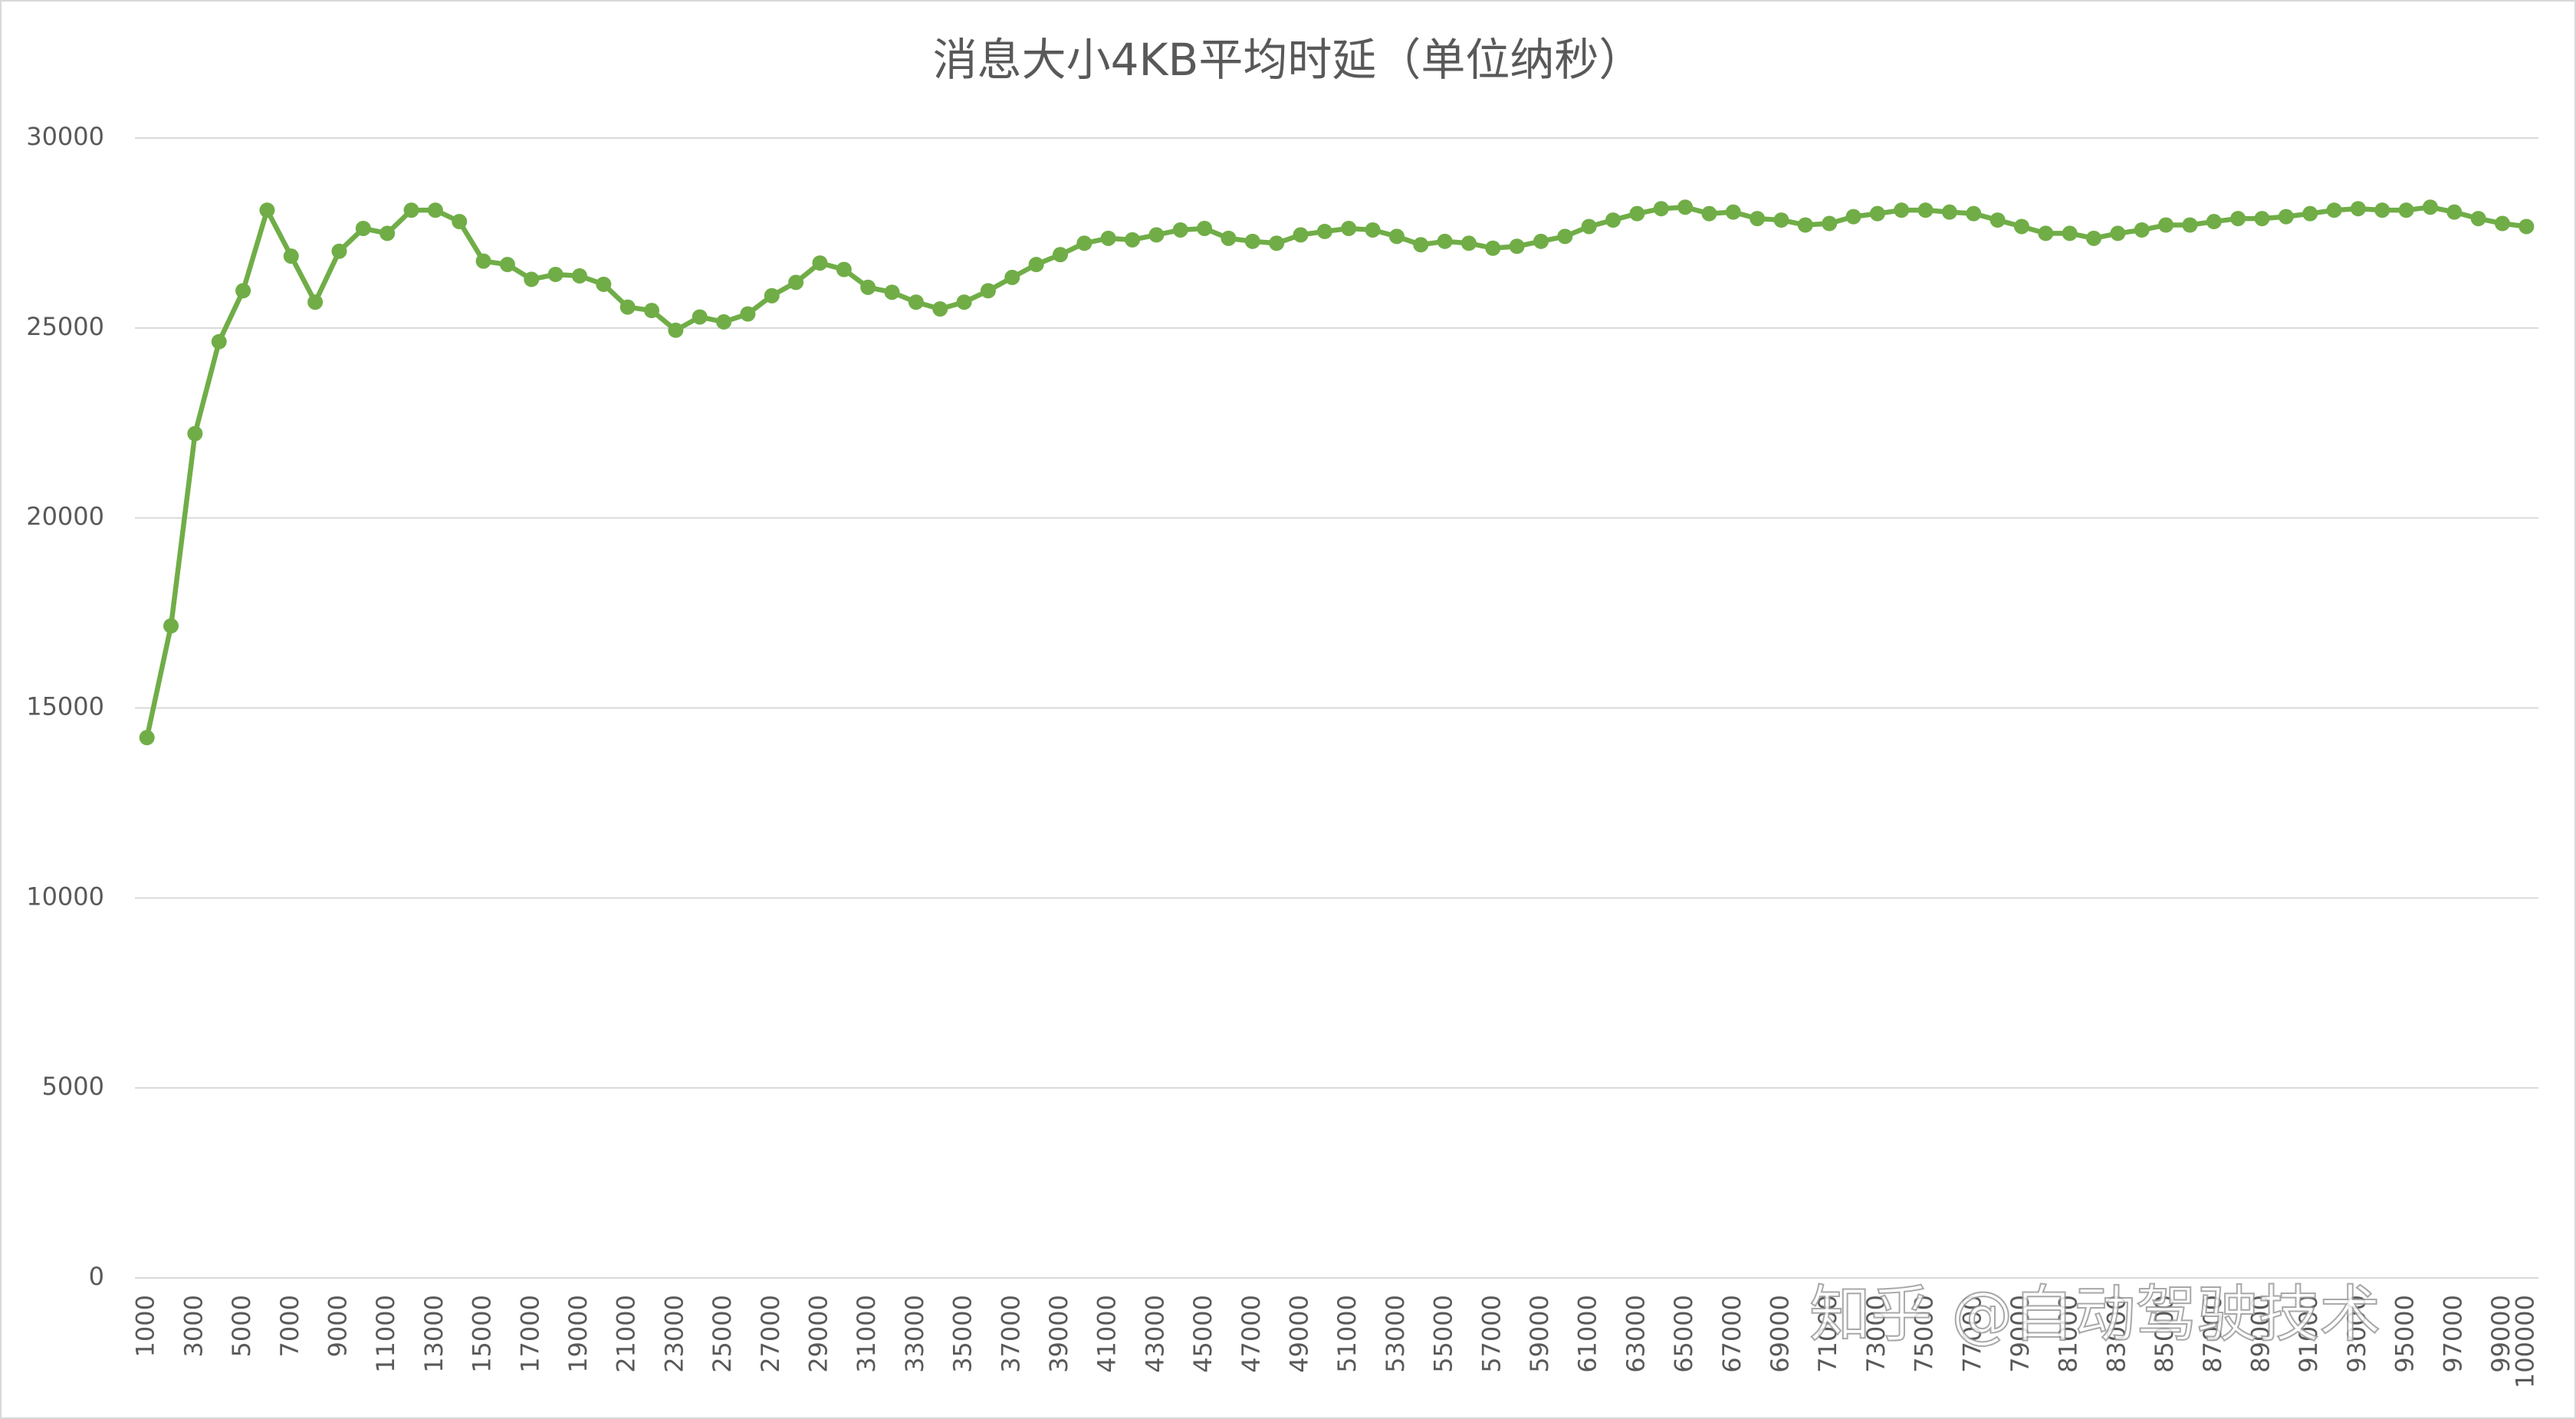  I want to click on x-tick-label: 71000, so click(1827, 1334).